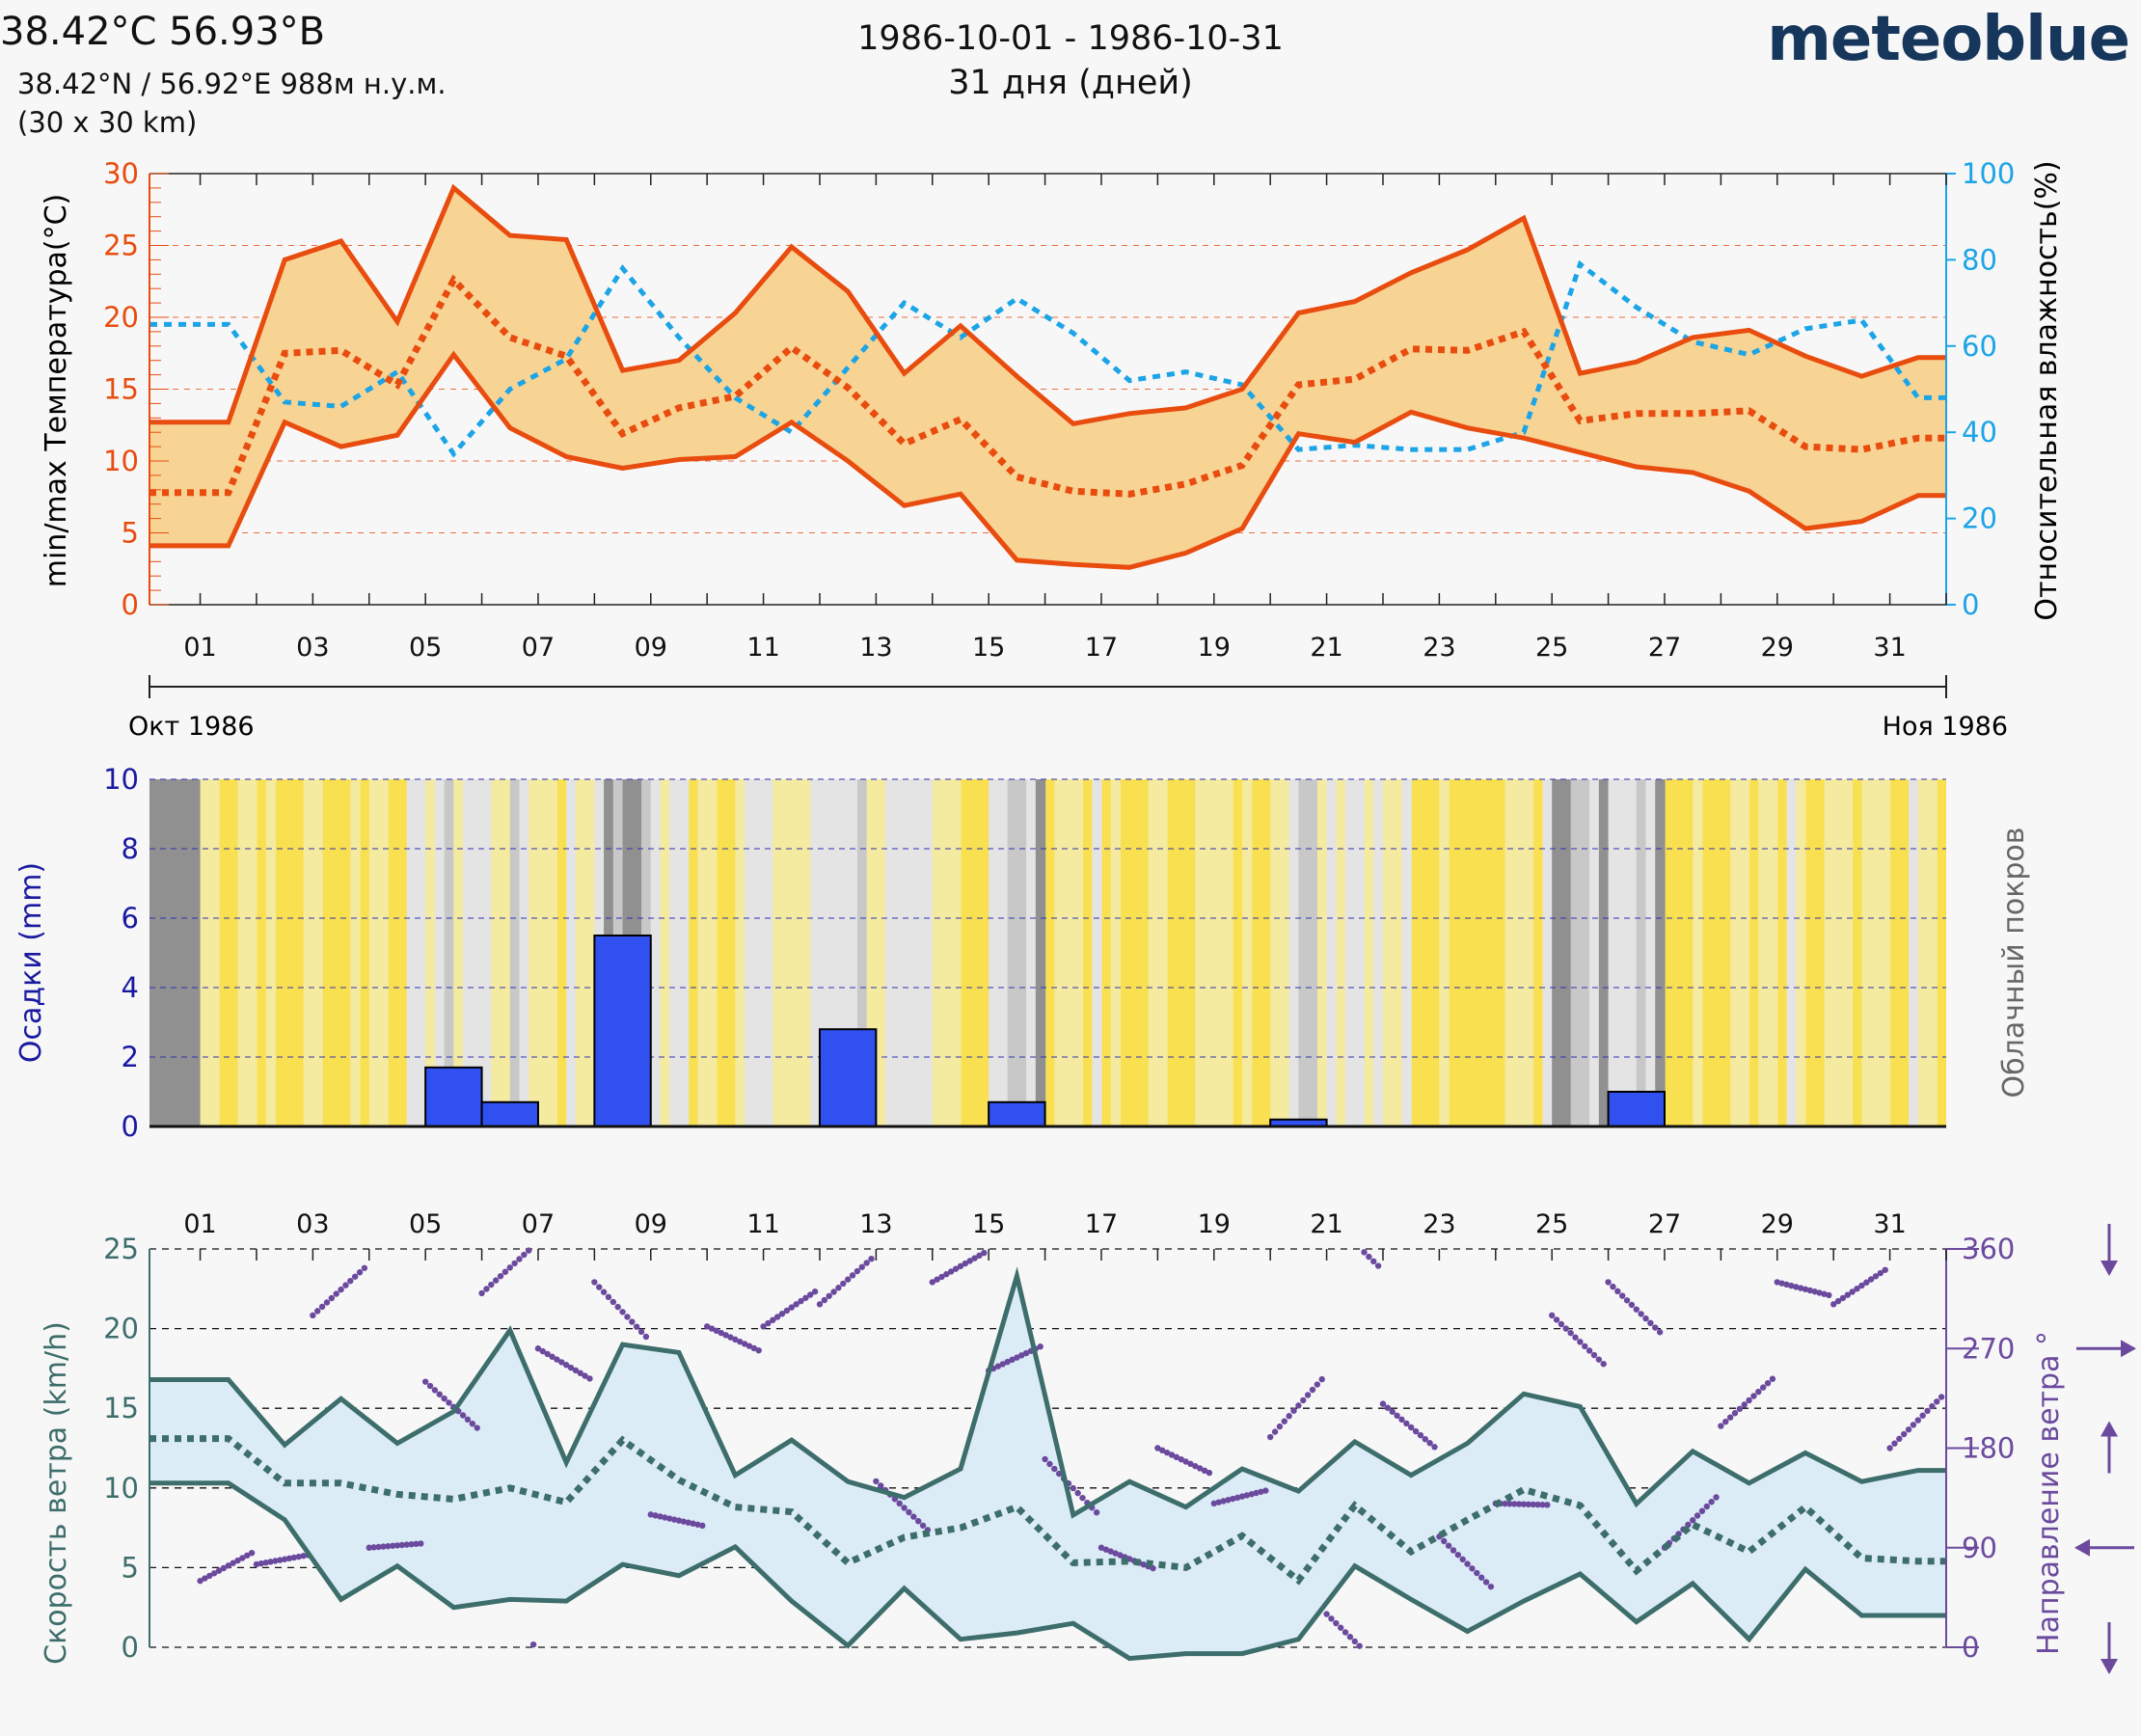 The width and height of the screenshot is (2141, 1736). Describe the element at coordinates (191, 727) in the screenshot. I see `month-label-start: Окт 1986` at that location.